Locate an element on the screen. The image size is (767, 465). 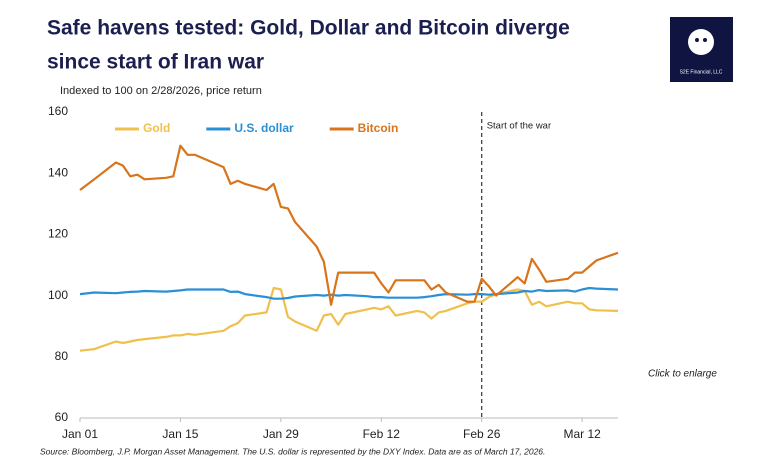
y-tick-label: 100 is located at coordinates (58, 295).